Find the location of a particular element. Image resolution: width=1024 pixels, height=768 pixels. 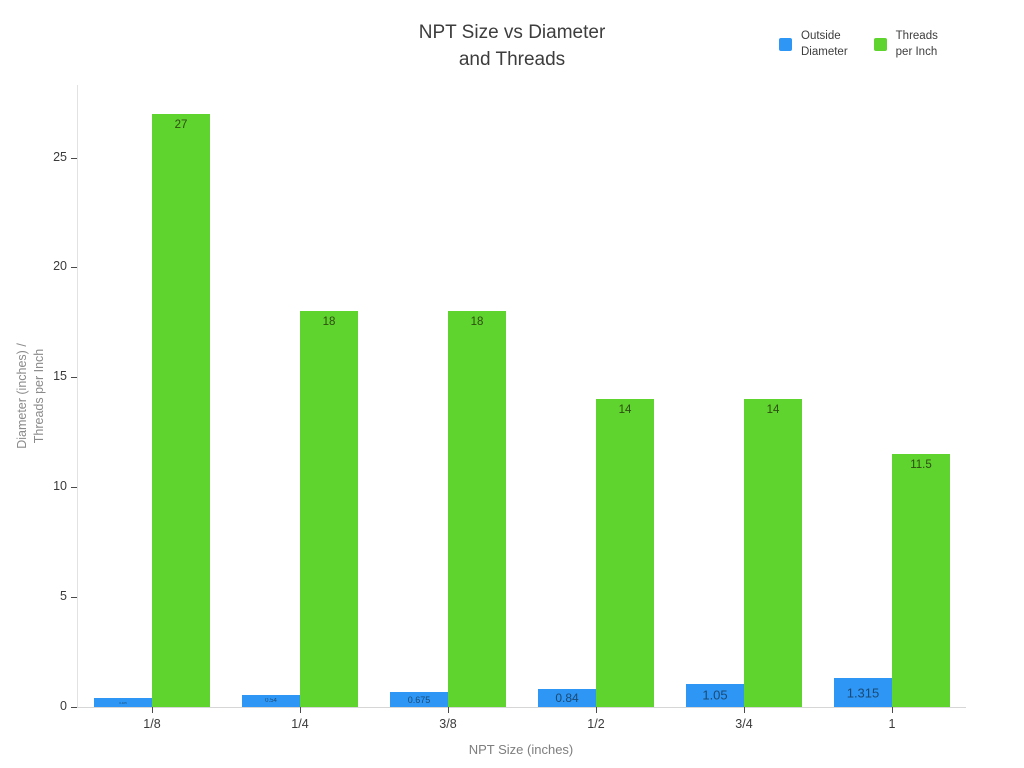

y-tick-label: 10 is located at coordinates (60, 486).